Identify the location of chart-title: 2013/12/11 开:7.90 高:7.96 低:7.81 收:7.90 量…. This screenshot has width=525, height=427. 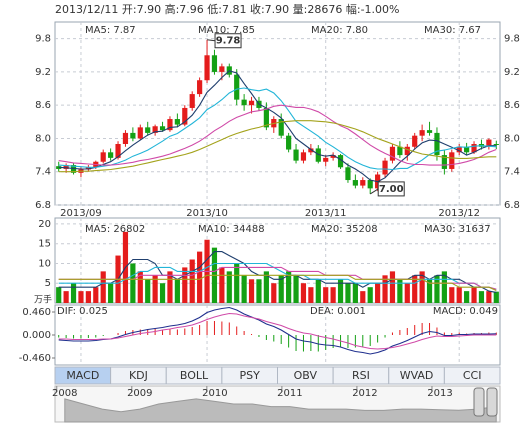
(227, 9).